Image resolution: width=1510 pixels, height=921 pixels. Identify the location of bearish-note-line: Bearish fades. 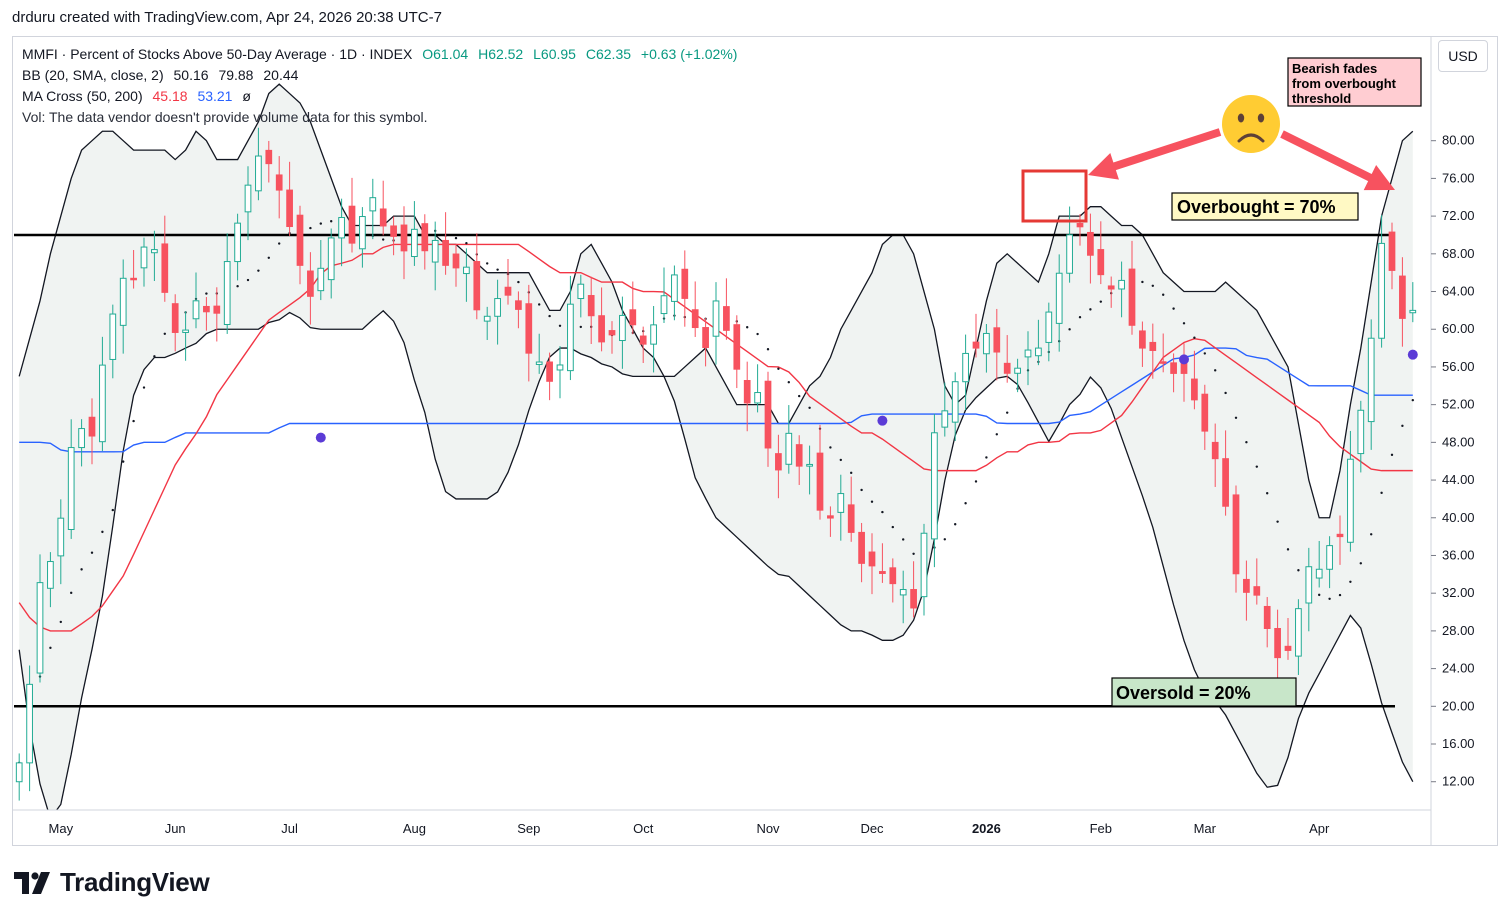
(1334, 68).